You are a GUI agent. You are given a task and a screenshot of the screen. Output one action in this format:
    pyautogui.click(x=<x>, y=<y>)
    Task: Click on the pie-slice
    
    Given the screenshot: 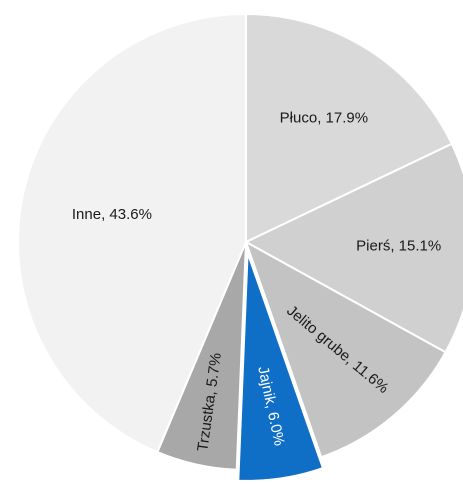 What is the action you would take?
    pyautogui.click(x=281, y=367)
    